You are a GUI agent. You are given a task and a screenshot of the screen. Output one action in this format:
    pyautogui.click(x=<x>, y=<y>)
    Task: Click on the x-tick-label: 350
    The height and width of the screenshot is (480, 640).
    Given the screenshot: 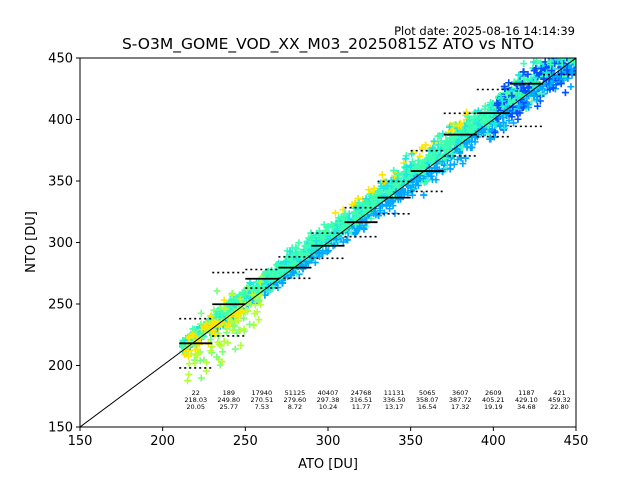 What is the action you would take?
    pyautogui.click(x=410, y=441)
    